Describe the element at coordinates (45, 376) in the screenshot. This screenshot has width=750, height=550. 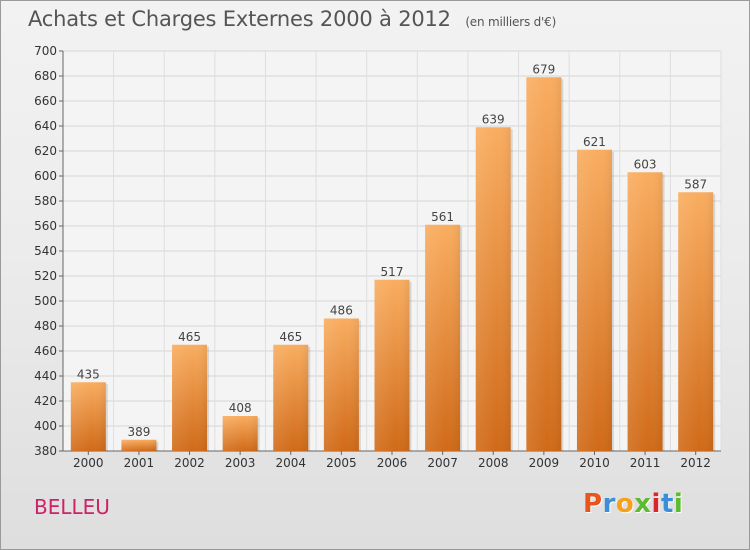
I see `y-tick-label: 440` at that location.